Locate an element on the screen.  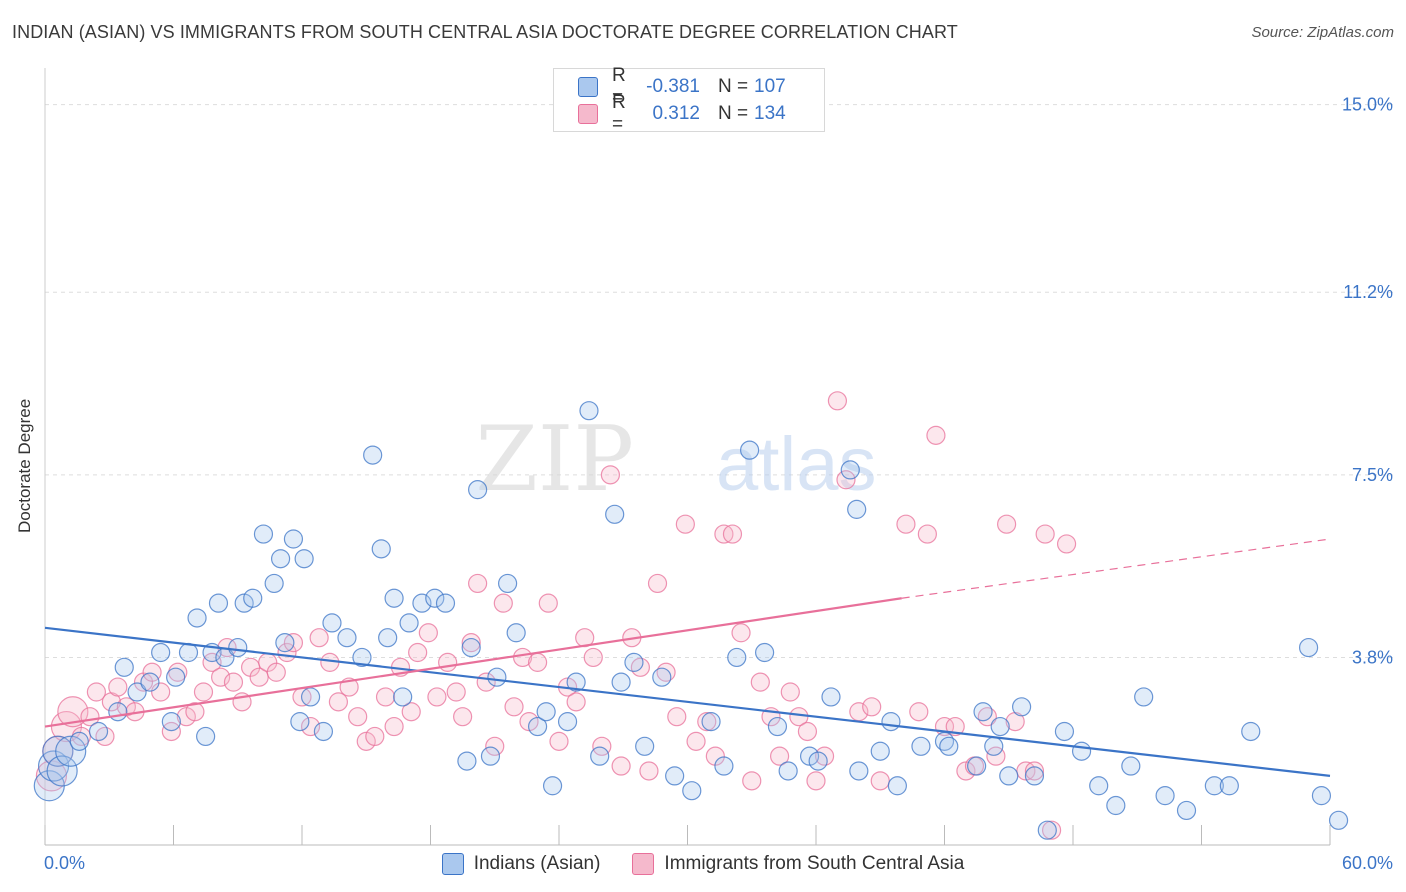
correlation-legend: R = -0.381 N = 107 R = 0.312 N = 134 is located at coordinates (689, 100).